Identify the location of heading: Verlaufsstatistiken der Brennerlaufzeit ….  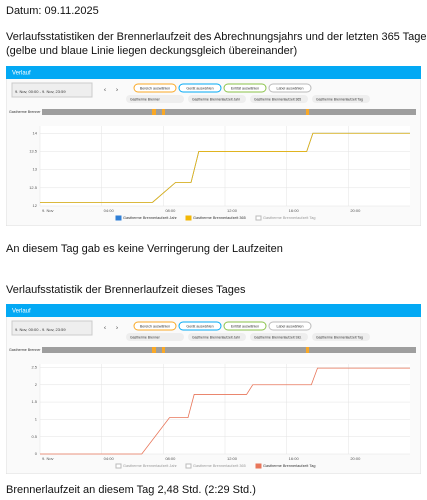
(216, 37).